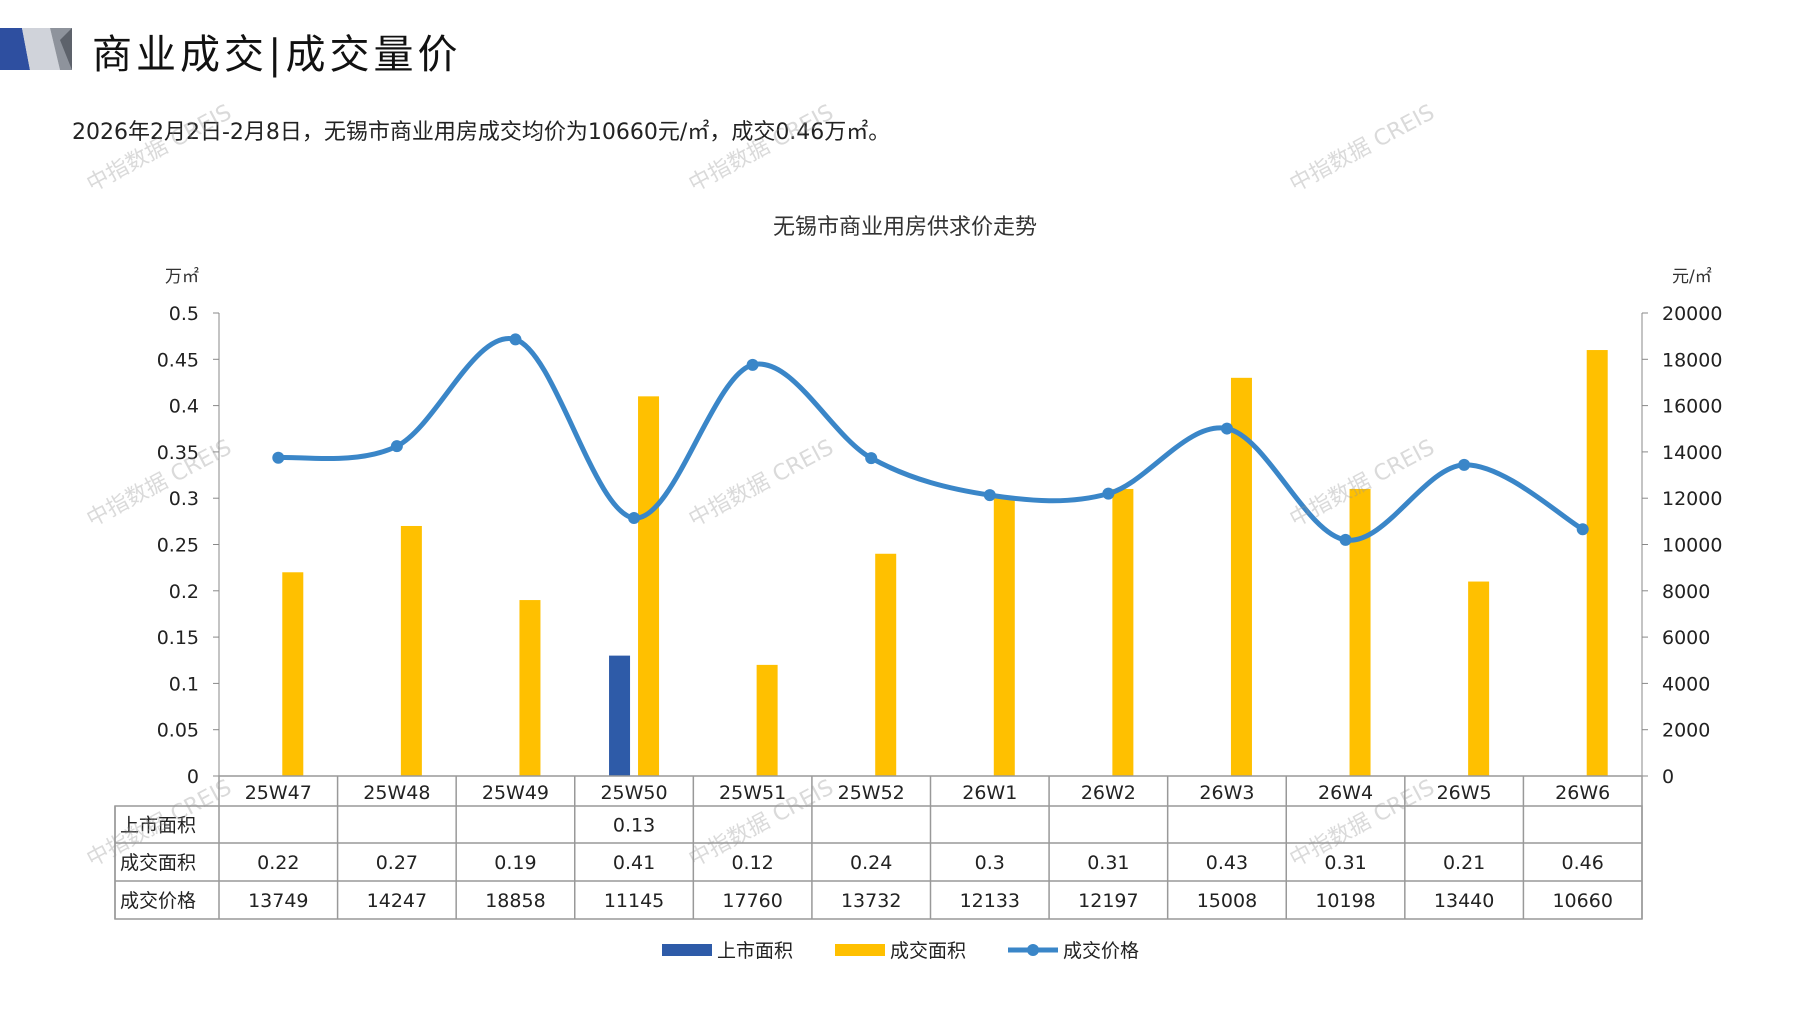 The width and height of the screenshot is (1797, 1010). I want to click on price-point-25W49, so click(515, 339).